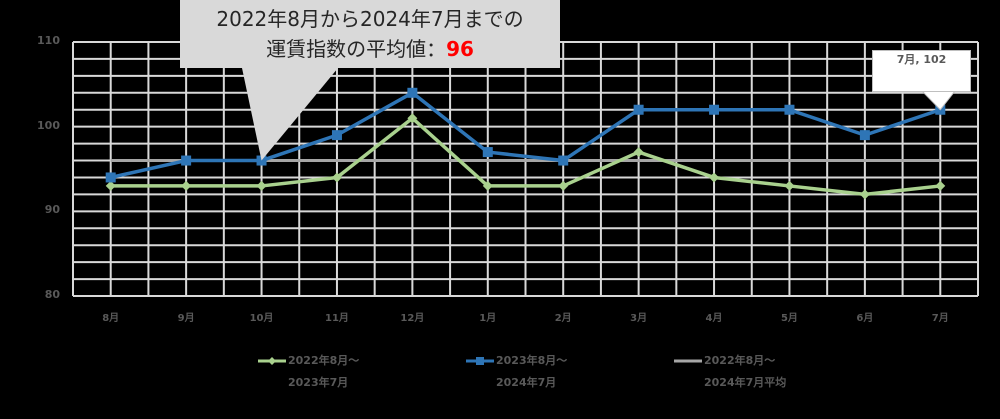 The image size is (1000, 419). I want to click on legend-item-average: 2022年8月～ 2024年7月平均, so click(730, 372).